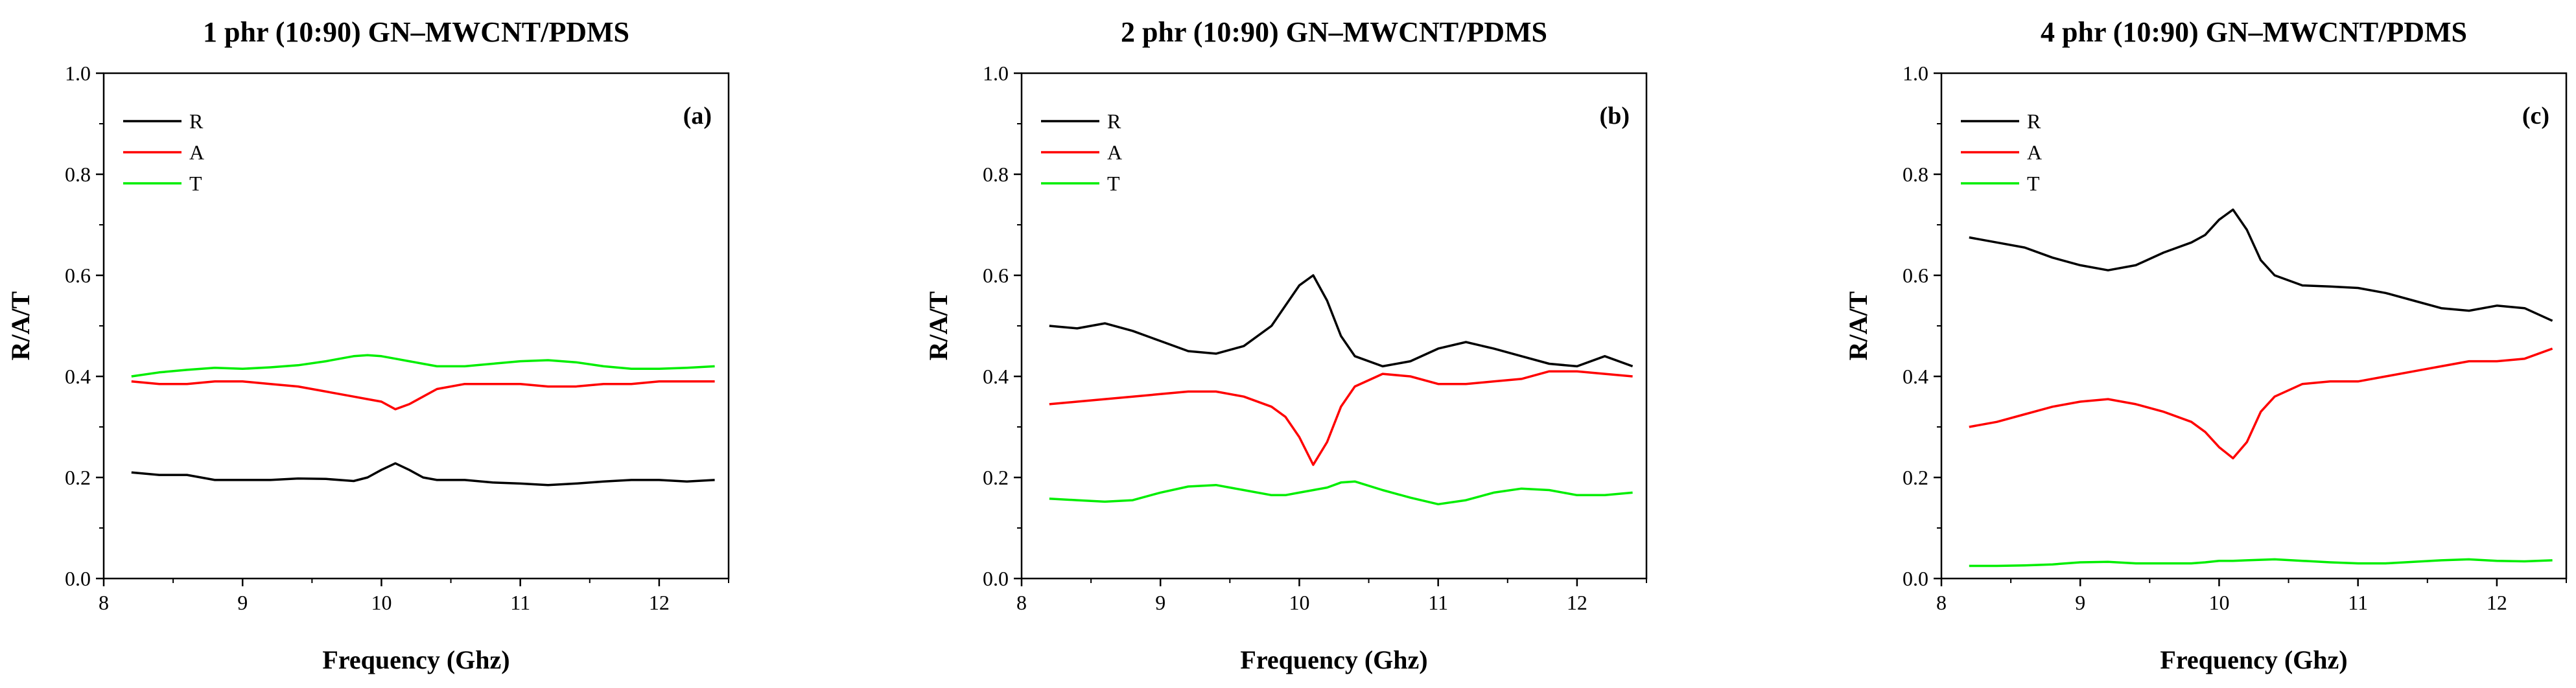  Describe the element at coordinates (2254, 32) in the screenshot. I see `chart-title: 4 phr (10:90) GN–MWCNT/PDMS` at that location.